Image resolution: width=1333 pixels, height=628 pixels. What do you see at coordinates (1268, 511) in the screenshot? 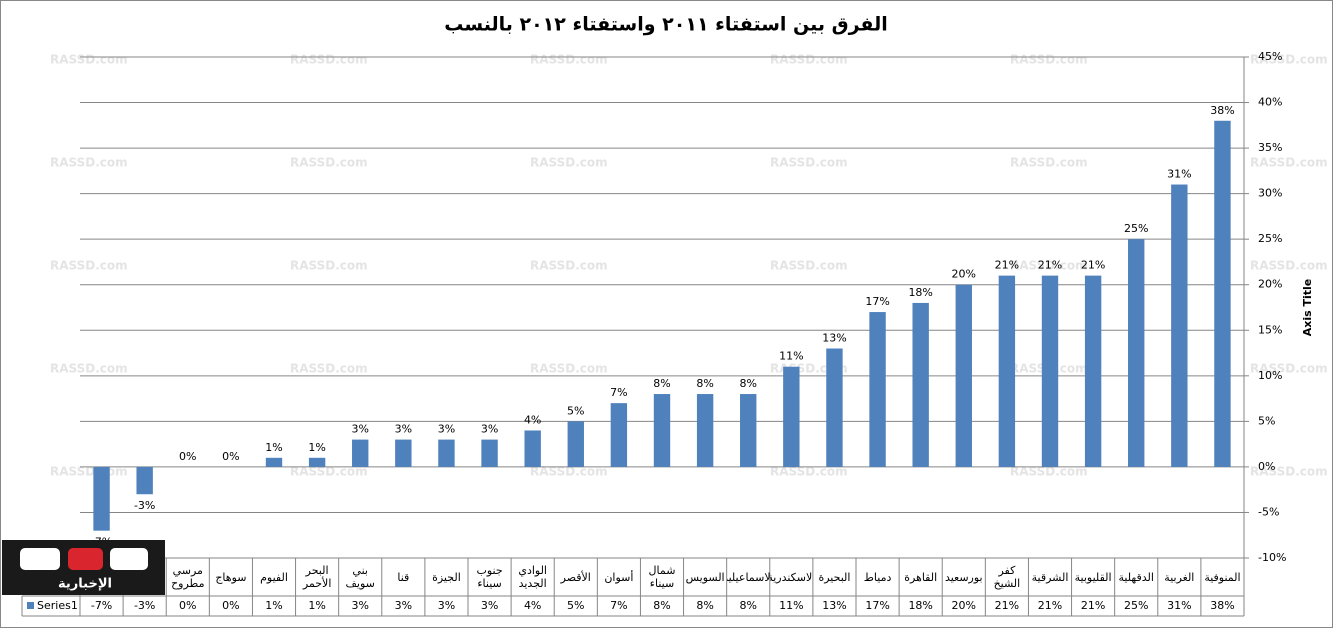
I see `y-tick-label: -5%` at bounding box center [1268, 511].